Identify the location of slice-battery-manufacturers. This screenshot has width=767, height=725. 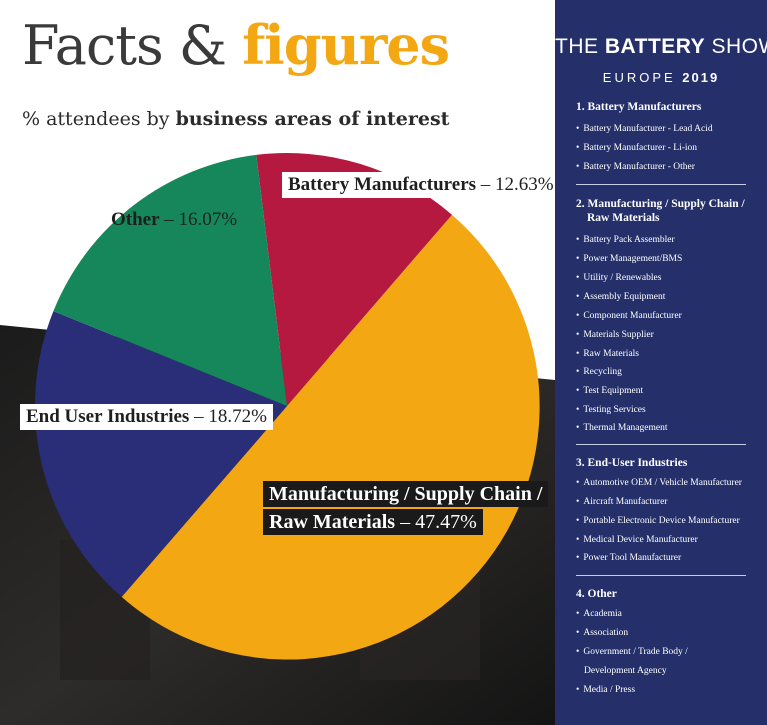
(354, 279).